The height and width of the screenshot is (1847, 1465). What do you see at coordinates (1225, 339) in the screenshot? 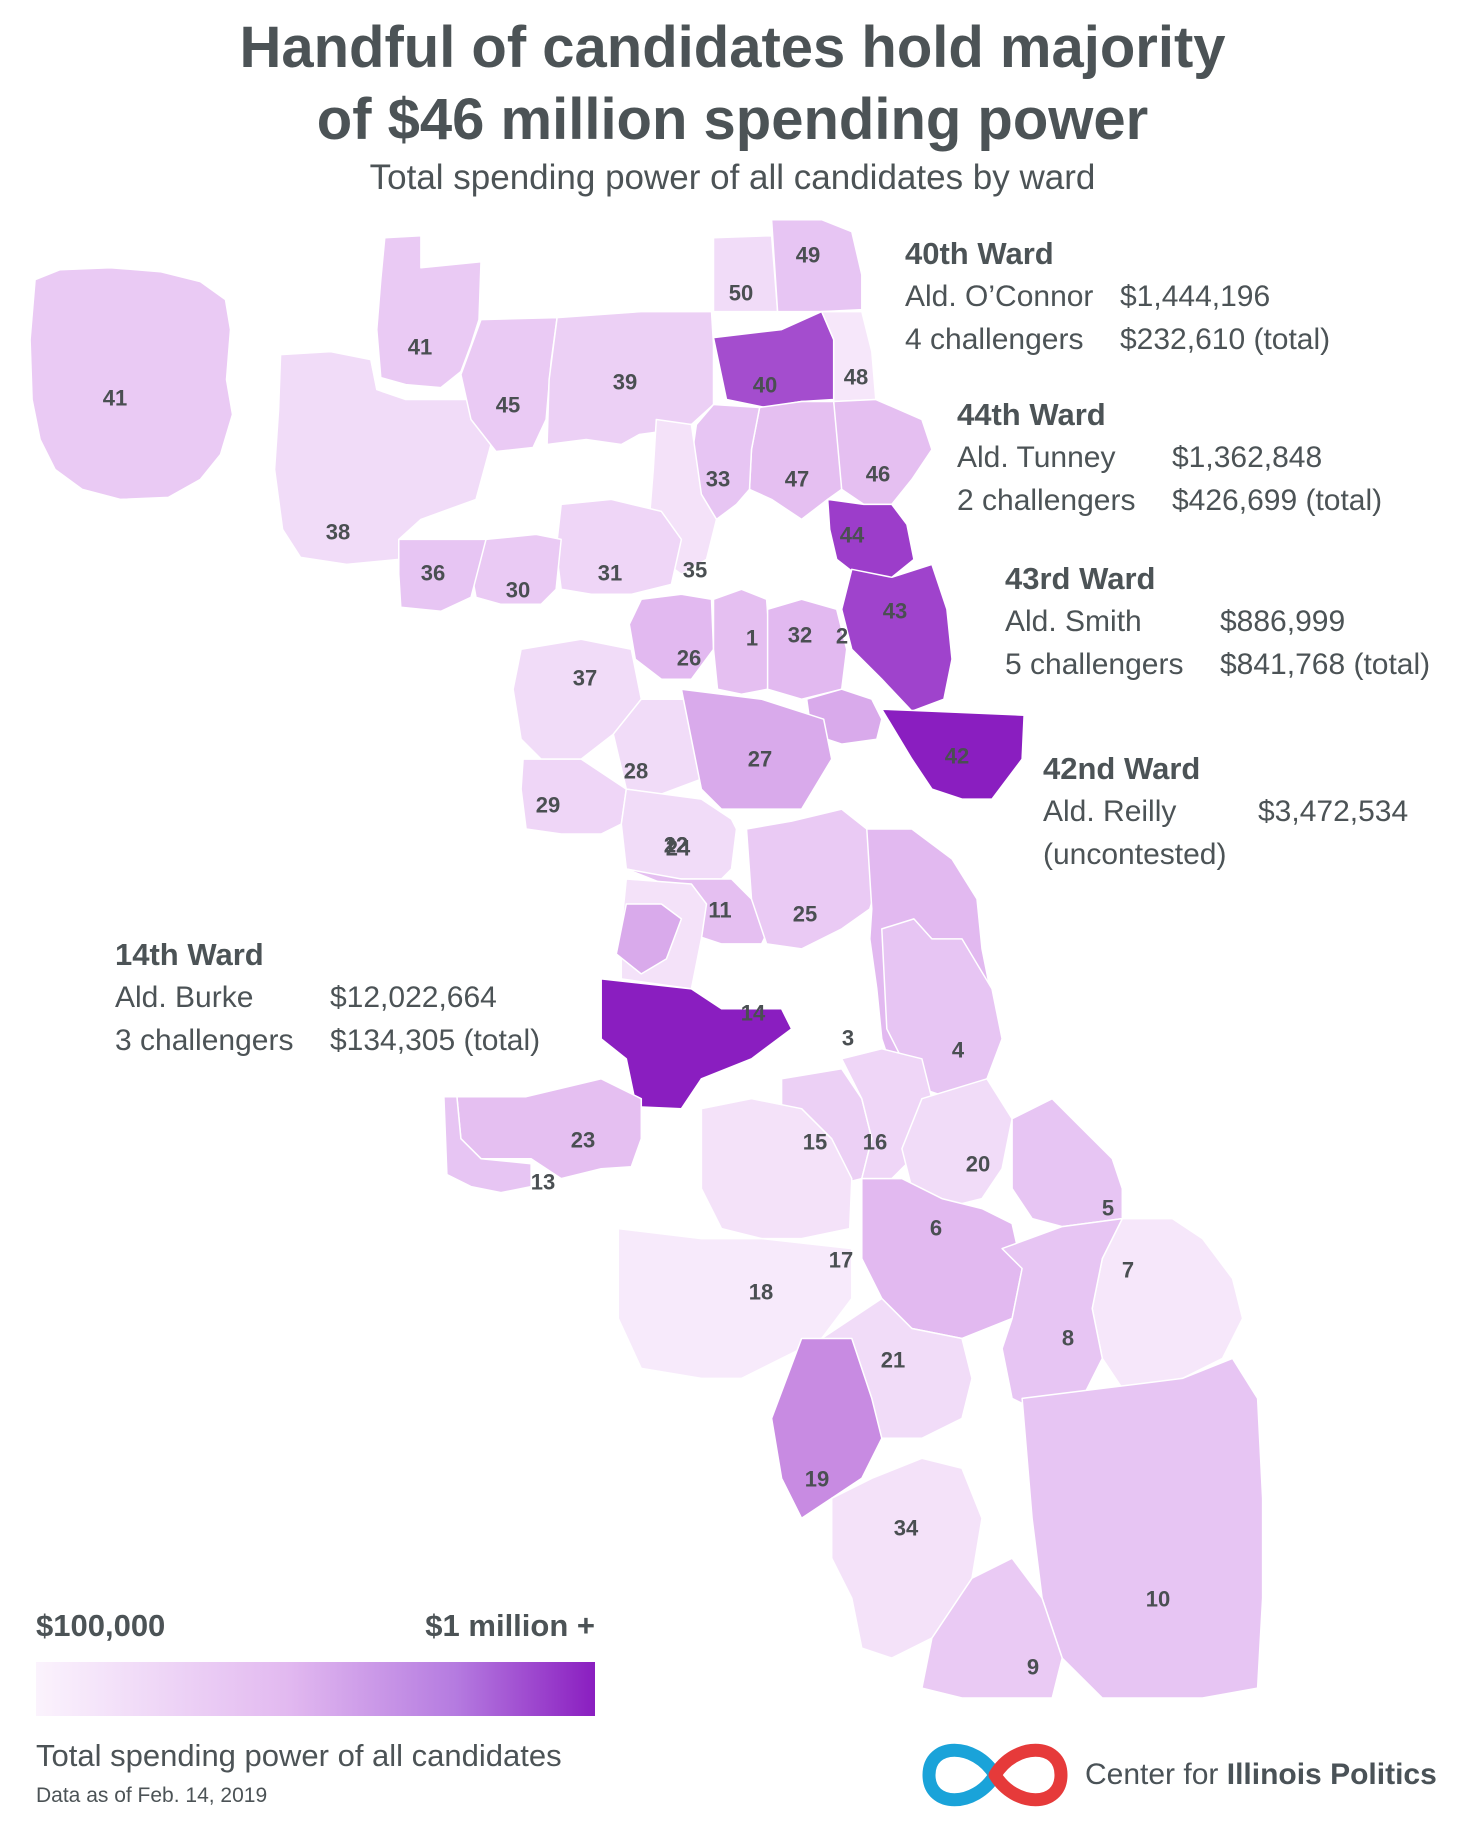
I see `callout-value: $232,610 (total)` at bounding box center [1225, 339].